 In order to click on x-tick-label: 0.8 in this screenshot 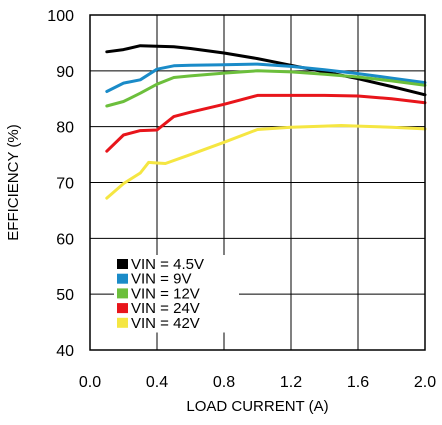, I will do `click(224, 382)`.